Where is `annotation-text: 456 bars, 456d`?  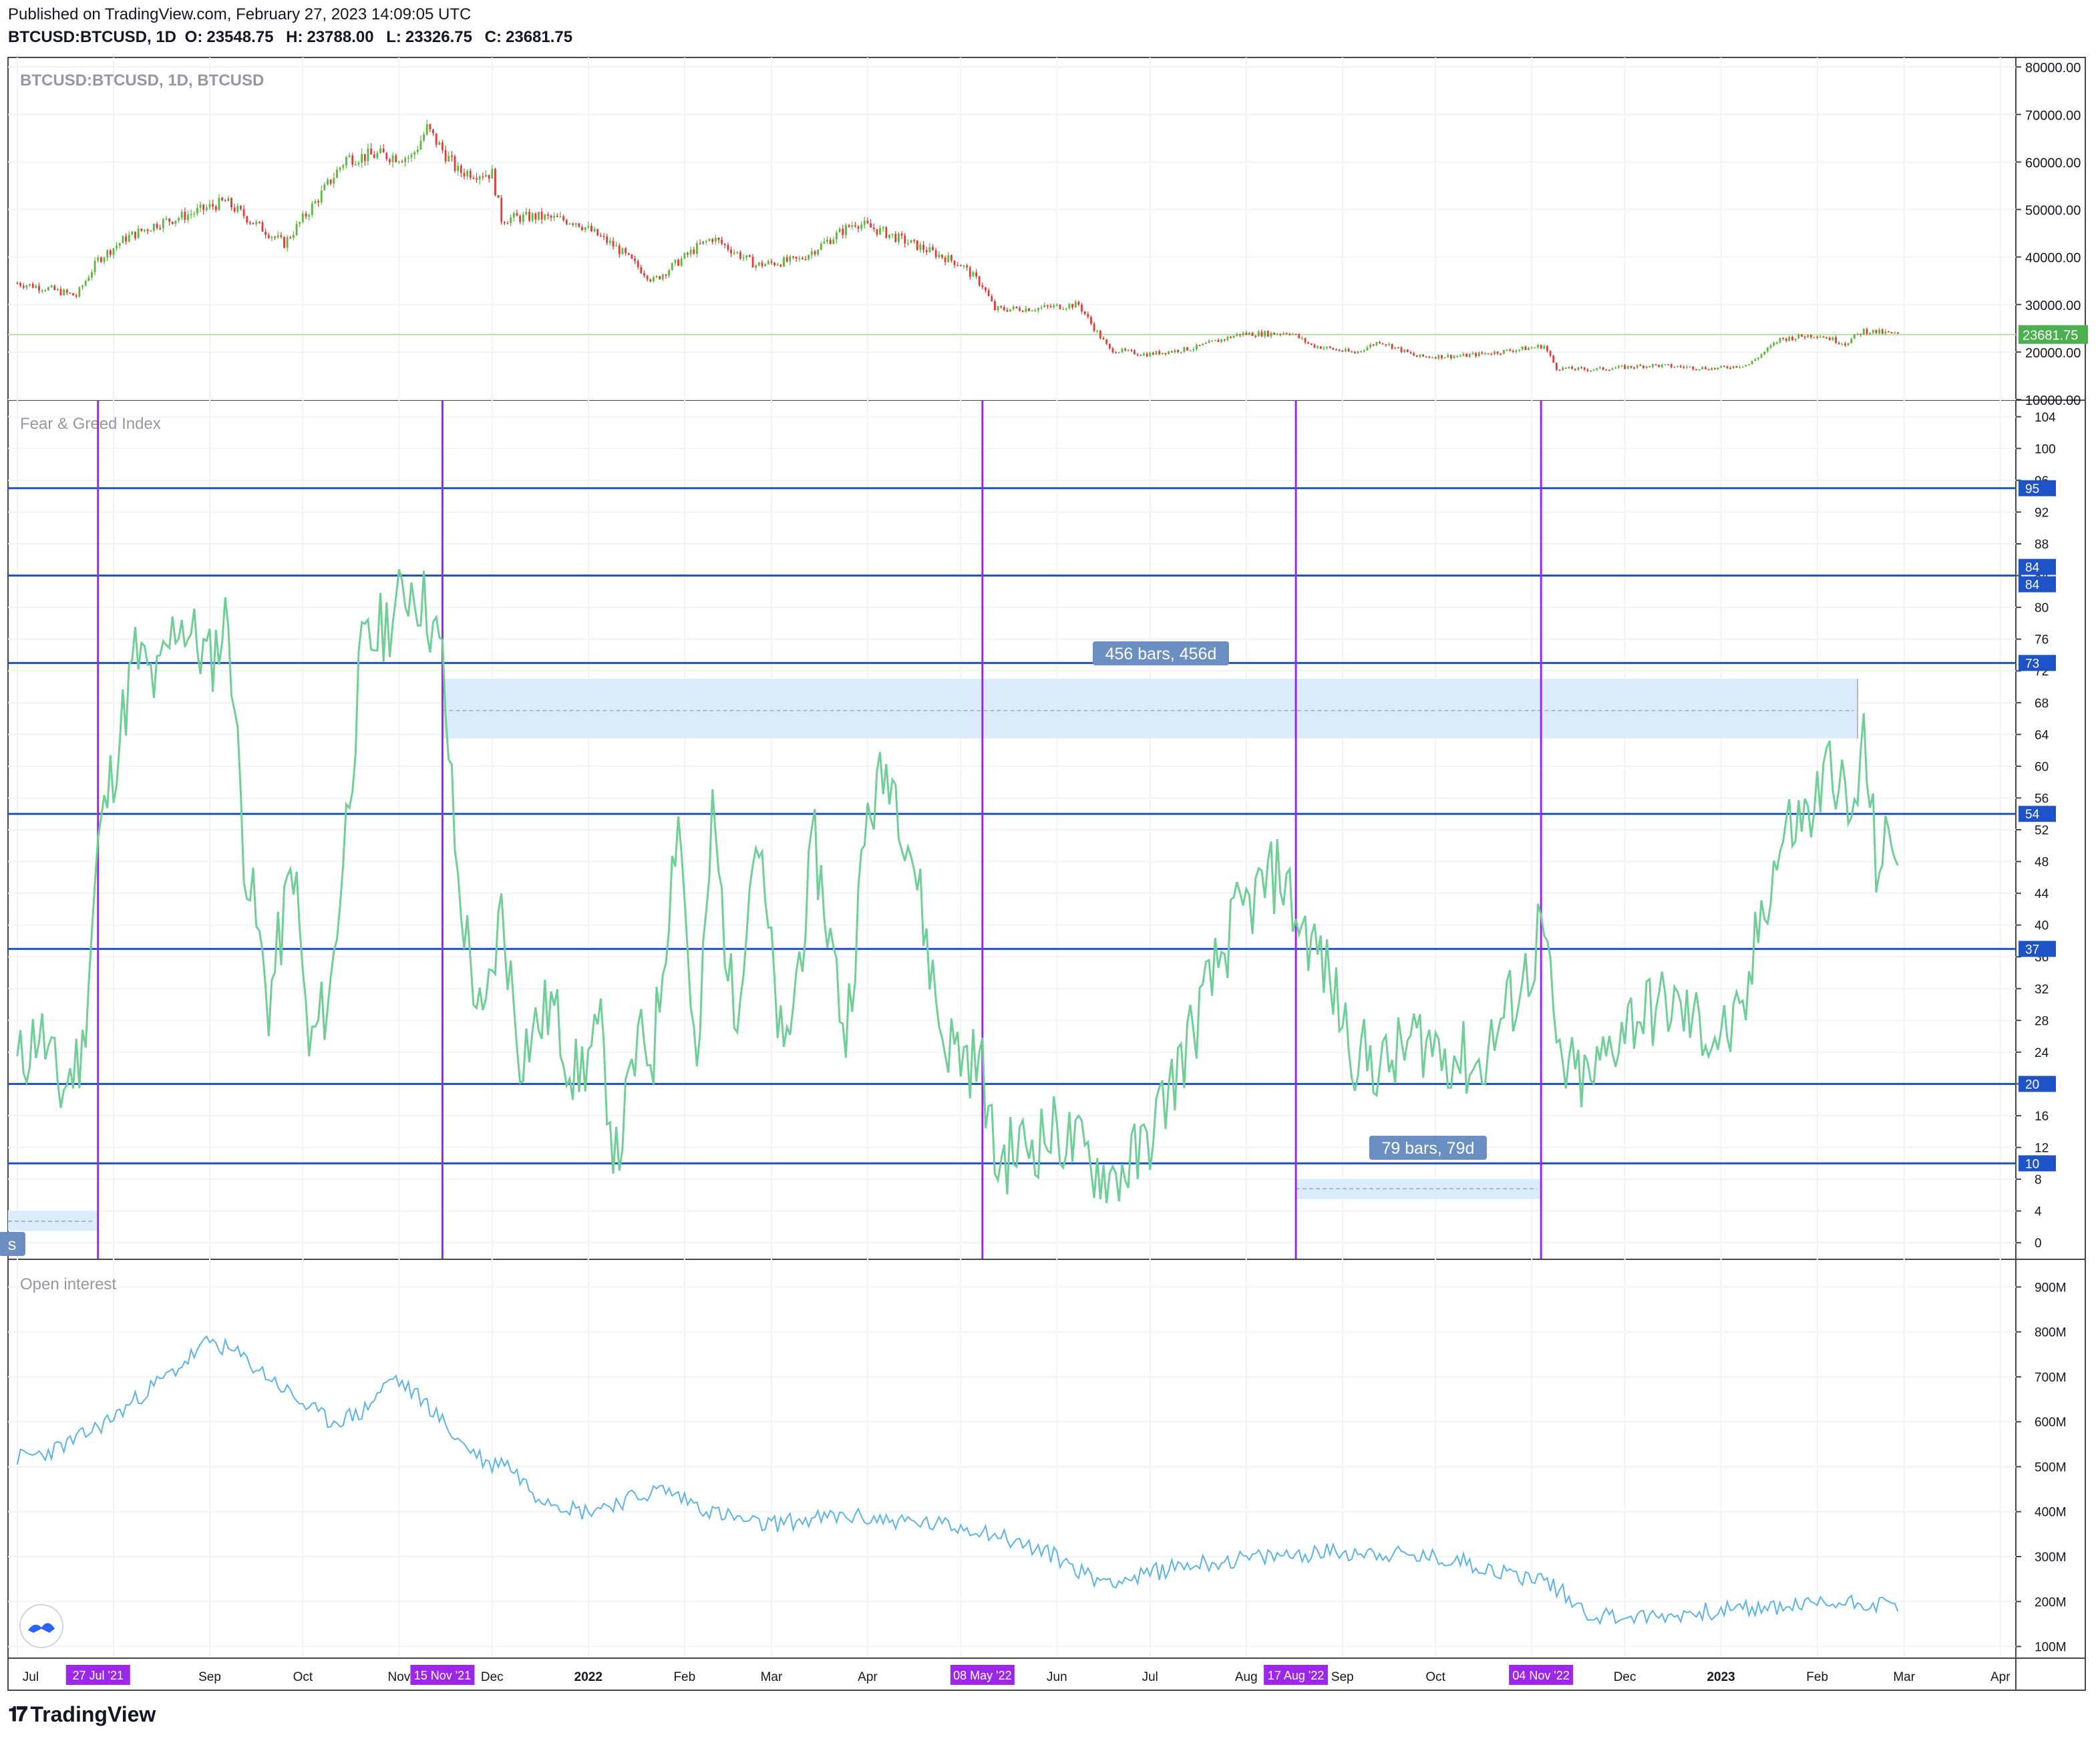 annotation-text: 456 bars, 456d is located at coordinates (1161, 654).